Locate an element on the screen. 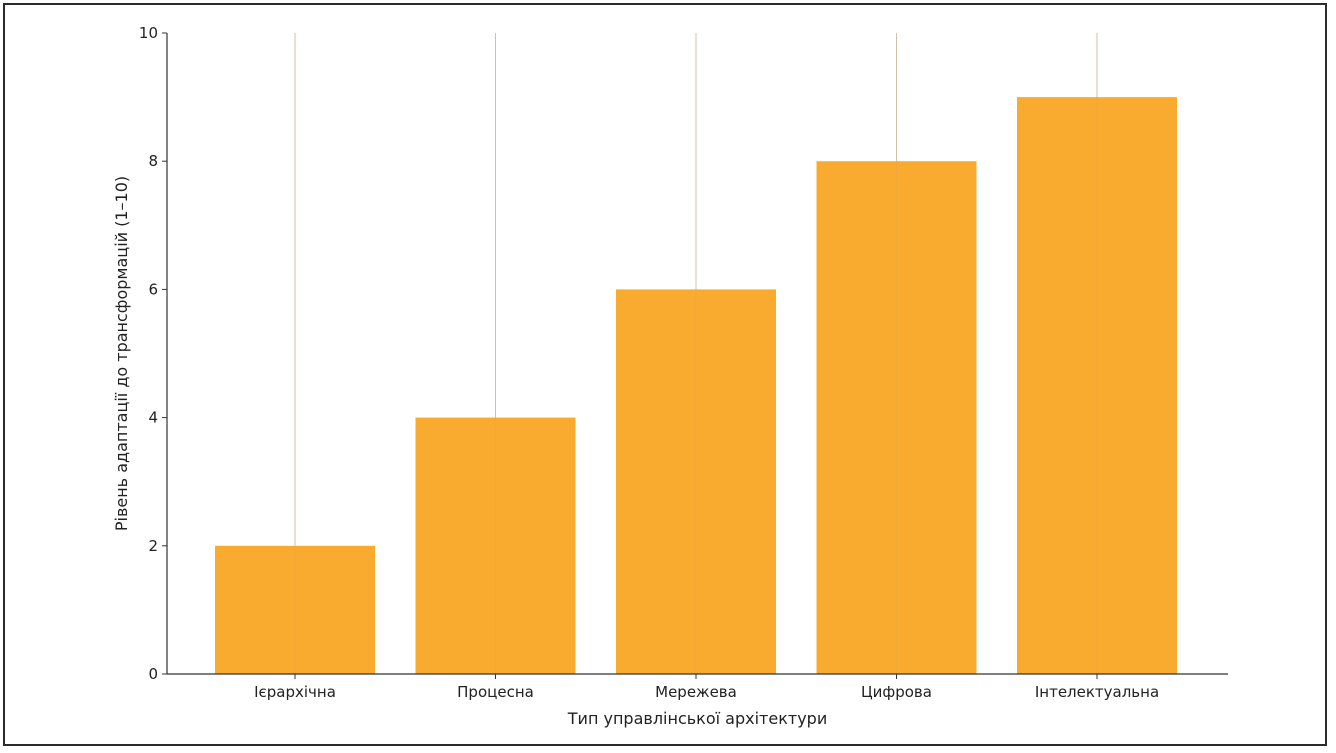 The width and height of the screenshot is (1336, 753). x-axis-label: Тип управлінської архітектури is located at coordinates (697, 718).